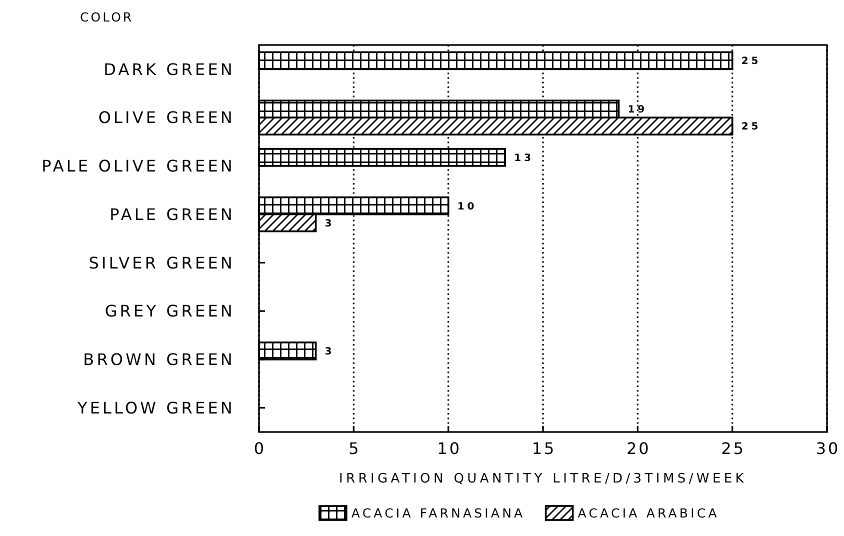  What do you see at coordinates (543, 479) in the screenshot?
I see `x-axis-title: IRRIGATION QUANTITY LITRE/D/3TIMS/WEEK` at bounding box center [543, 479].